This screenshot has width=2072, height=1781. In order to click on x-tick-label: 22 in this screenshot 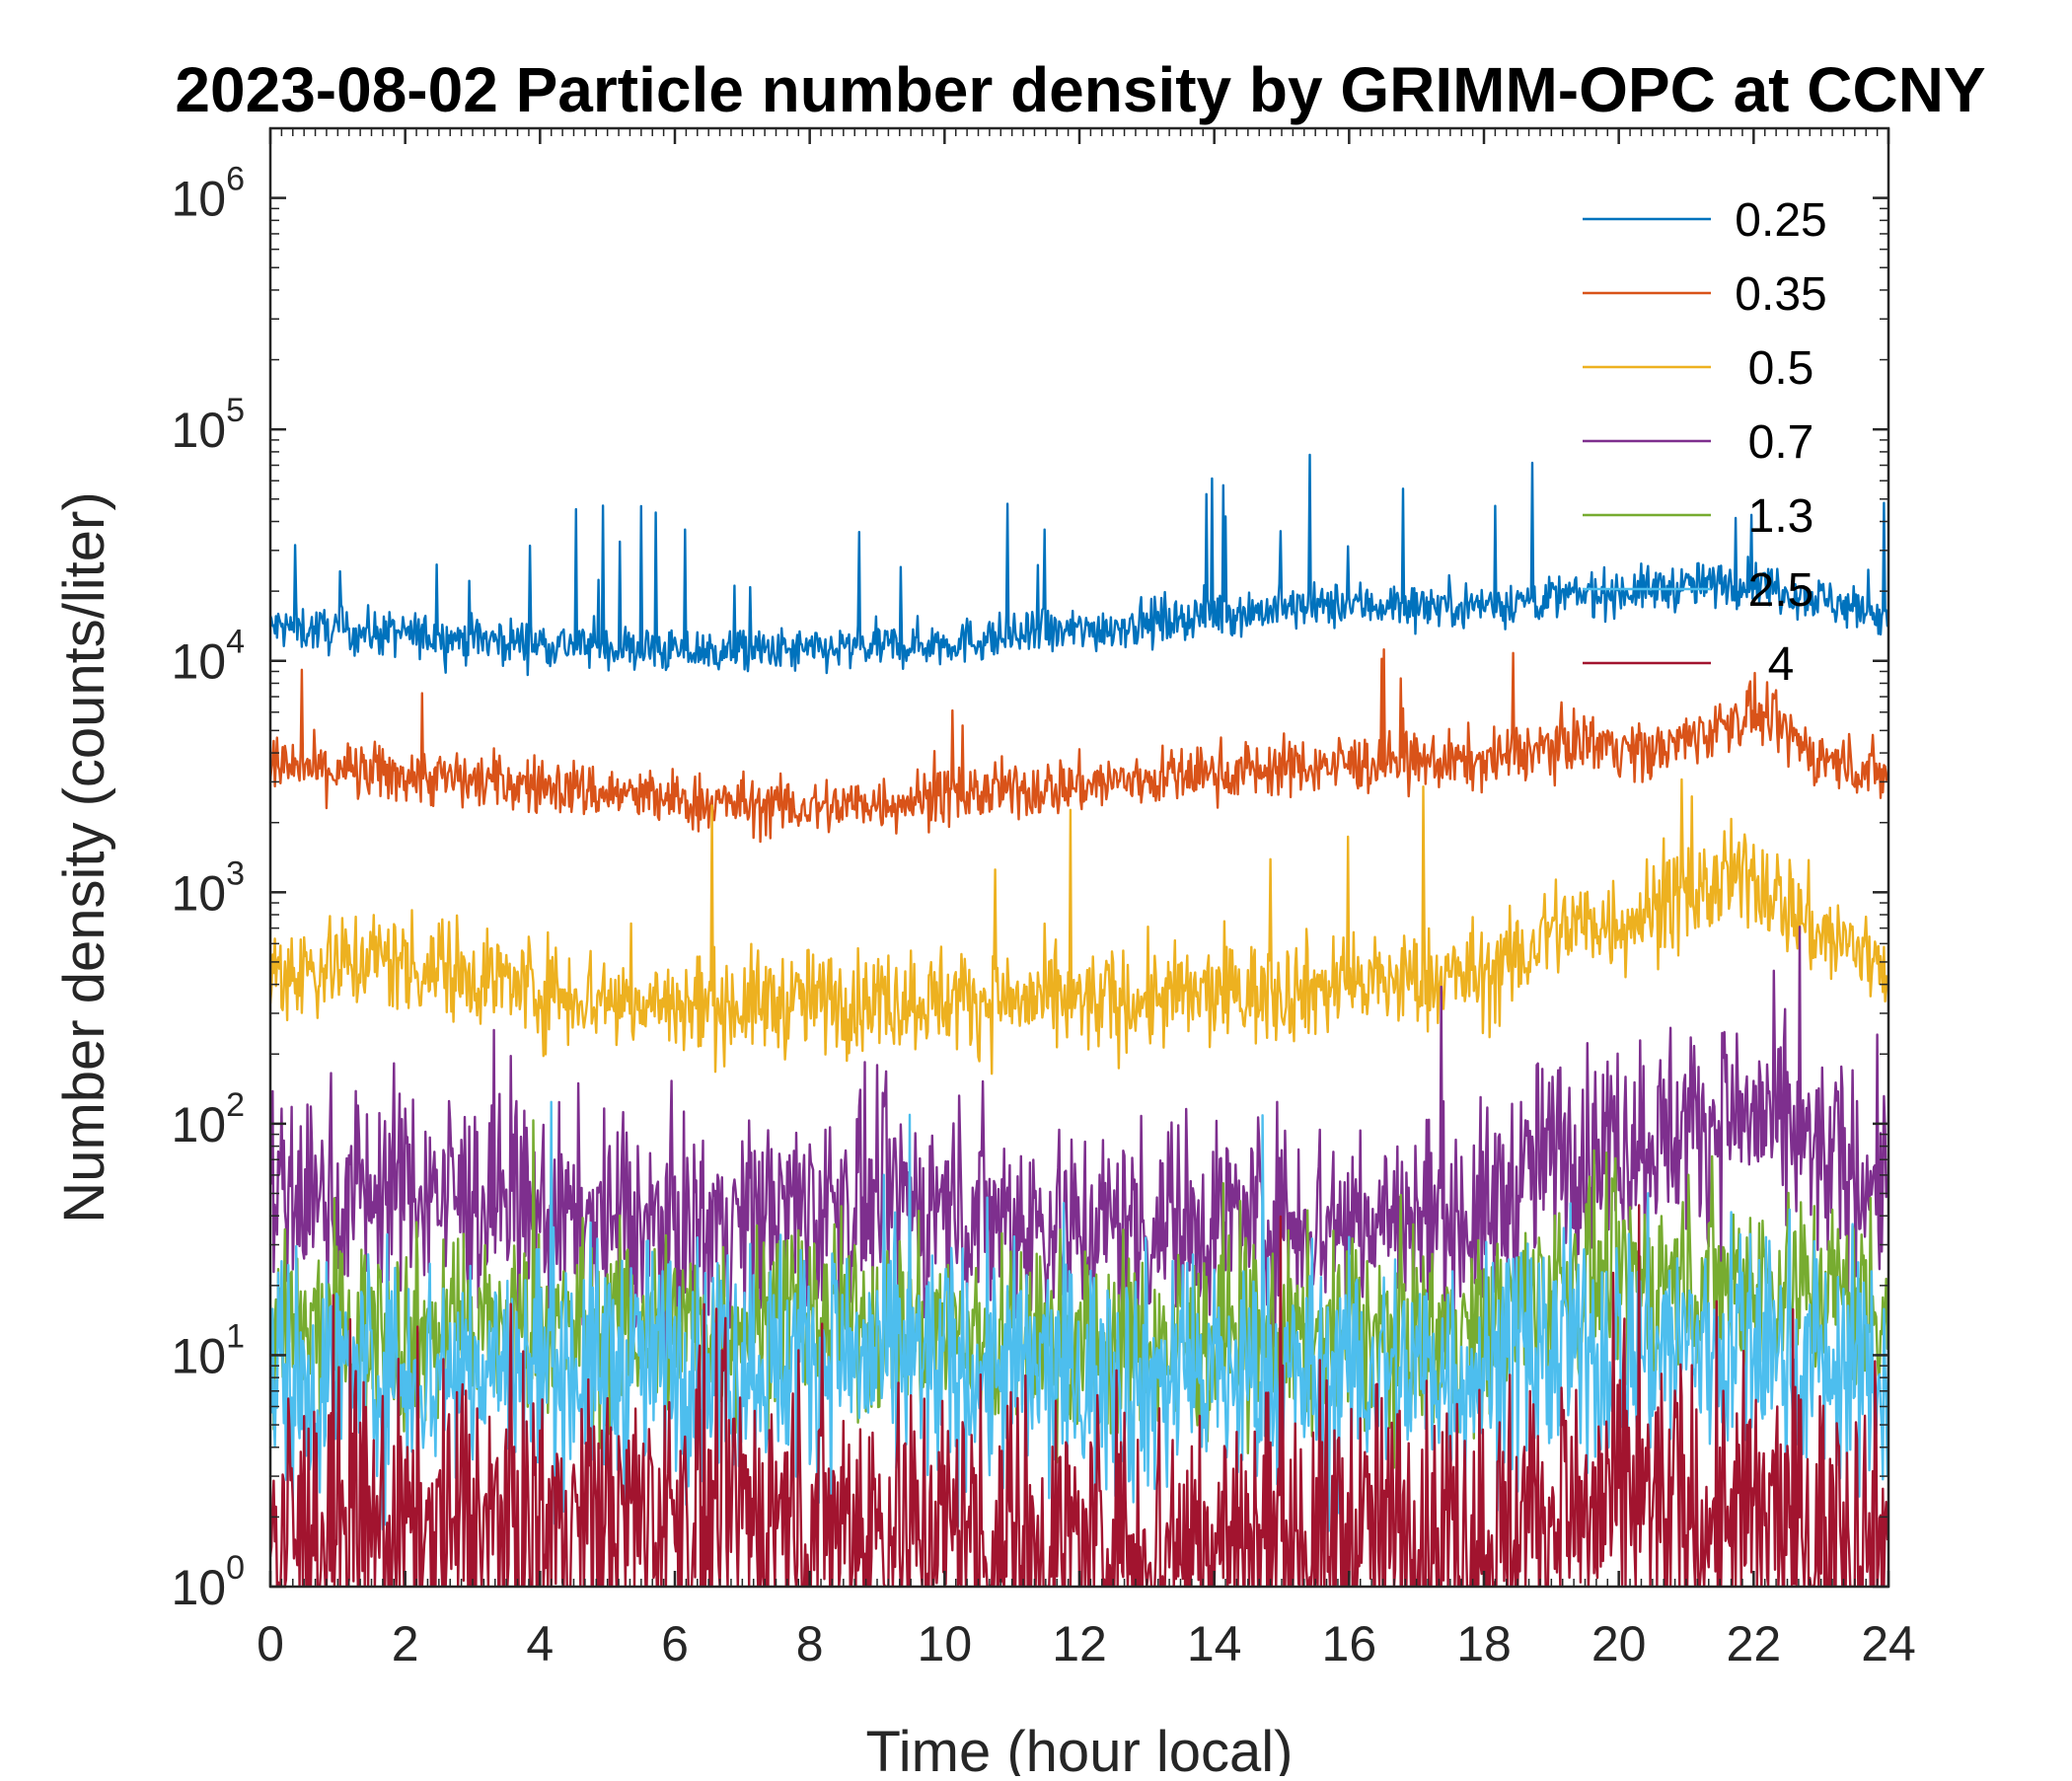, I will do `click(1755, 1643)`.